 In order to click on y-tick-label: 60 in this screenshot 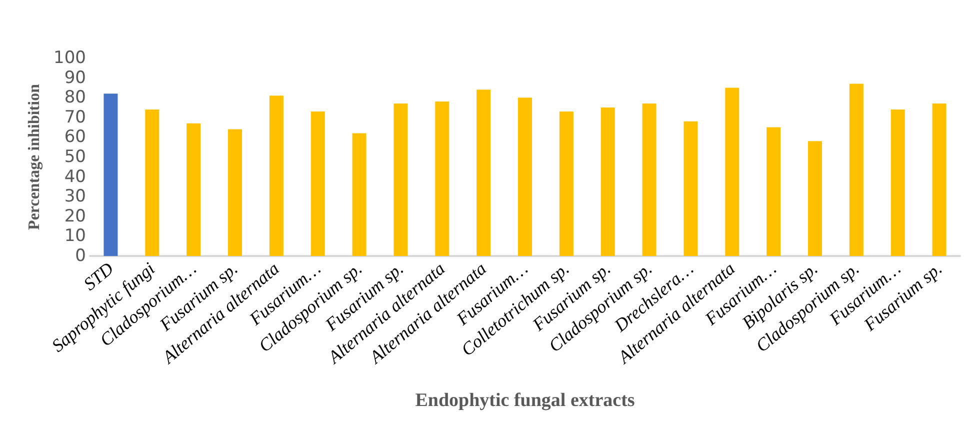, I will do `click(75, 137)`.